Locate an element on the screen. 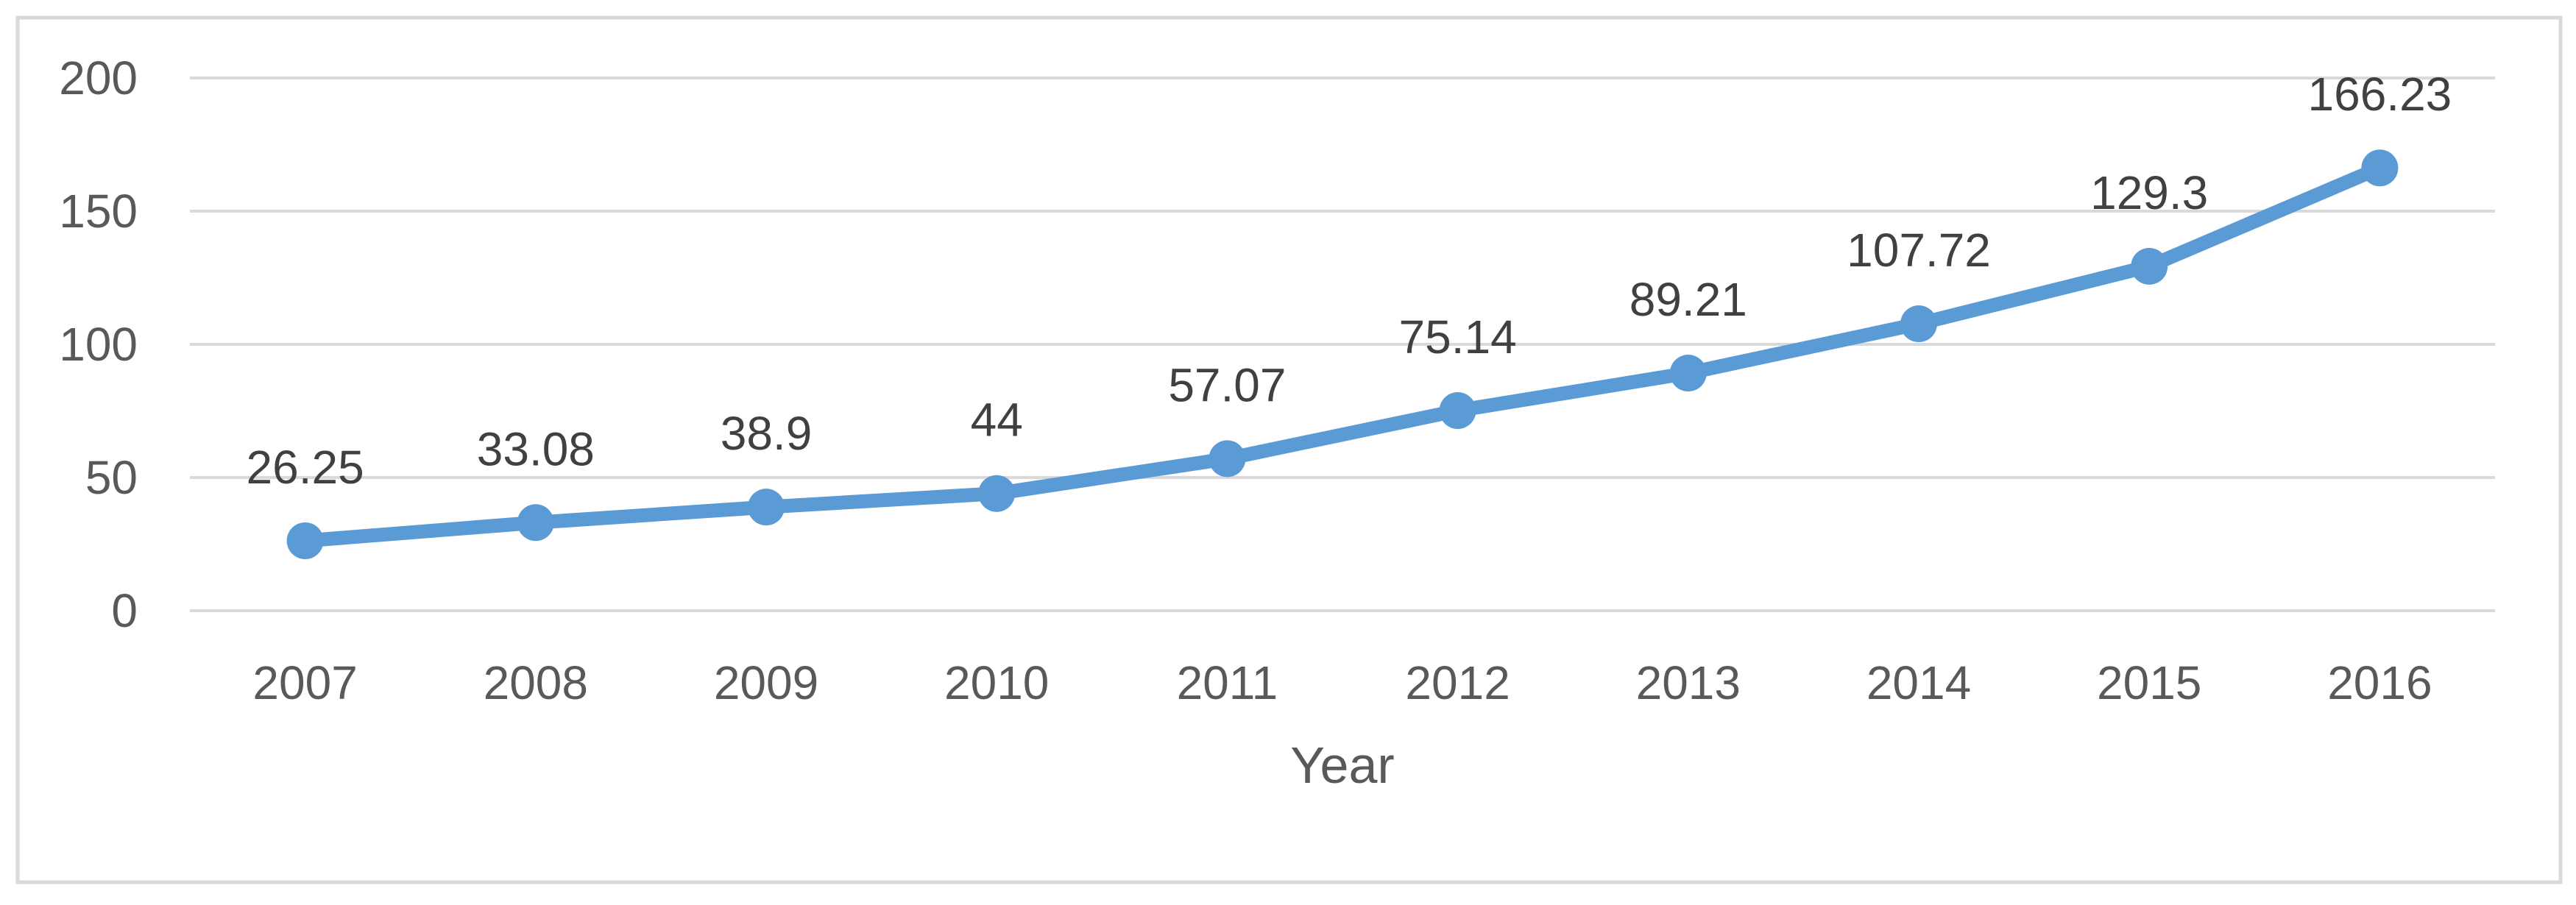 The width and height of the screenshot is (2576, 905). x-axis-title: Year is located at coordinates (1342, 765).